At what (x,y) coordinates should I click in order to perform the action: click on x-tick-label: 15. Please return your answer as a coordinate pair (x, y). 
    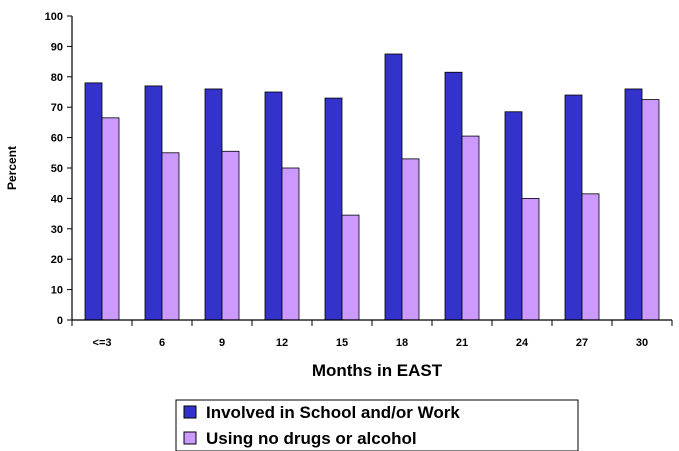
    Looking at the image, I should click on (342, 343).